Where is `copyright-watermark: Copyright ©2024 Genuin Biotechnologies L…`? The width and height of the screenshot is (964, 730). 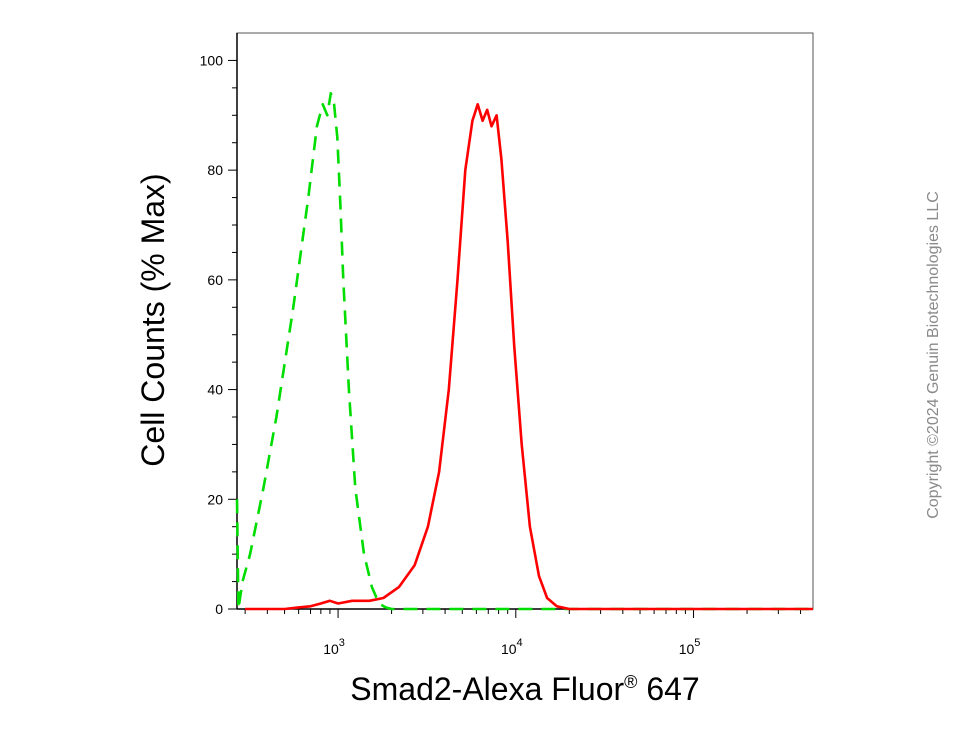
copyright-watermark: Copyright ©2024 Genuin Biotechnologies L… is located at coordinates (933, 355).